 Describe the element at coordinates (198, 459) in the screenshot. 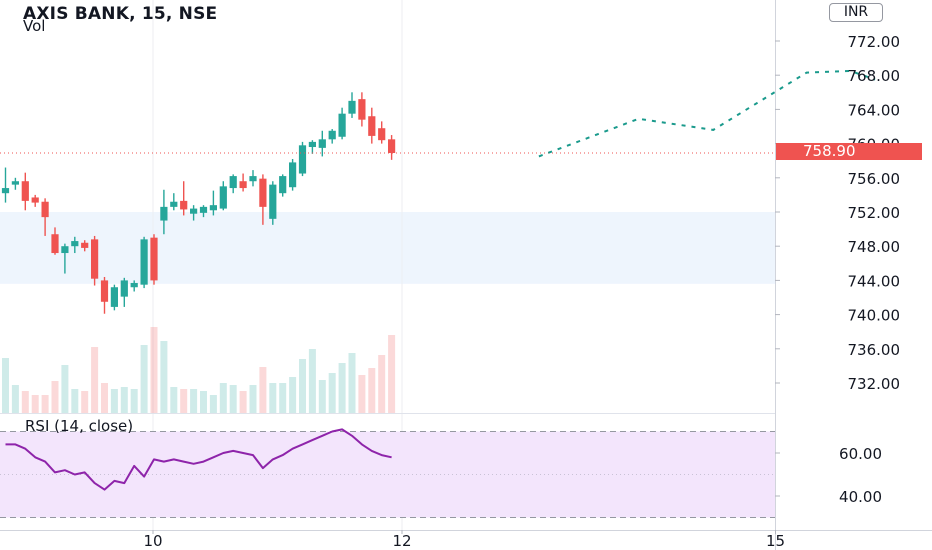

I see `rsi-line` at that location.